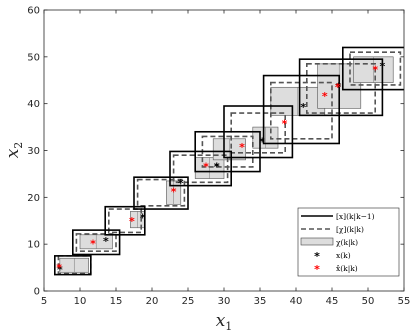 The height and width of the screenshot is (334, 411). Describe the element at coordinates (317, 256) in the screenshot. I see `legend-swatch-true: *` at that location.